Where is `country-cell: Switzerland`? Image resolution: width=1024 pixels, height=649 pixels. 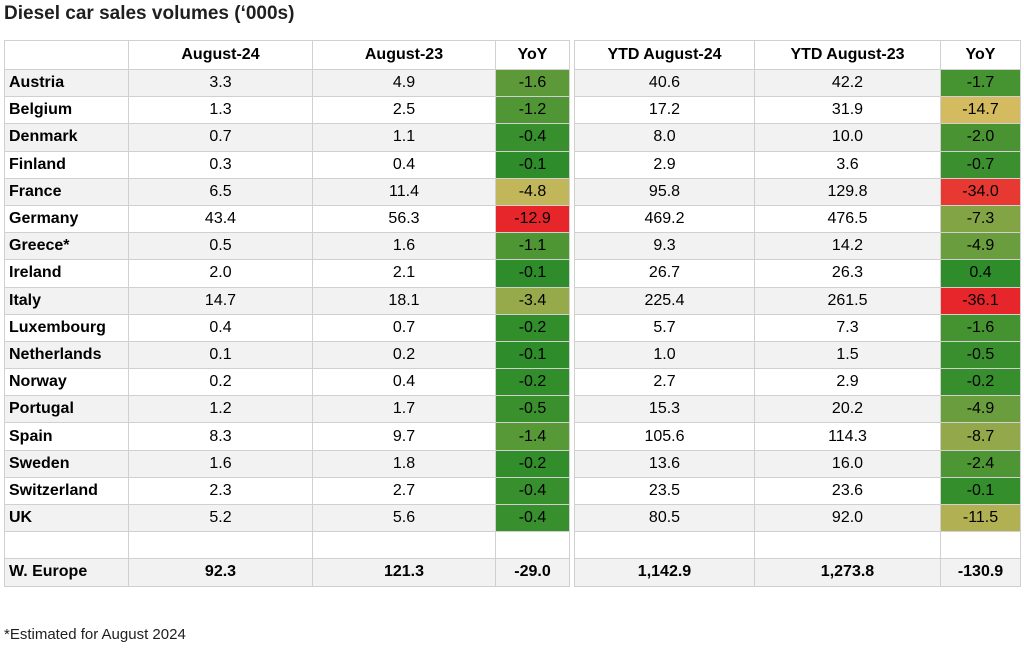
country-cell: Switzerland is located at coordinates (66, 491).